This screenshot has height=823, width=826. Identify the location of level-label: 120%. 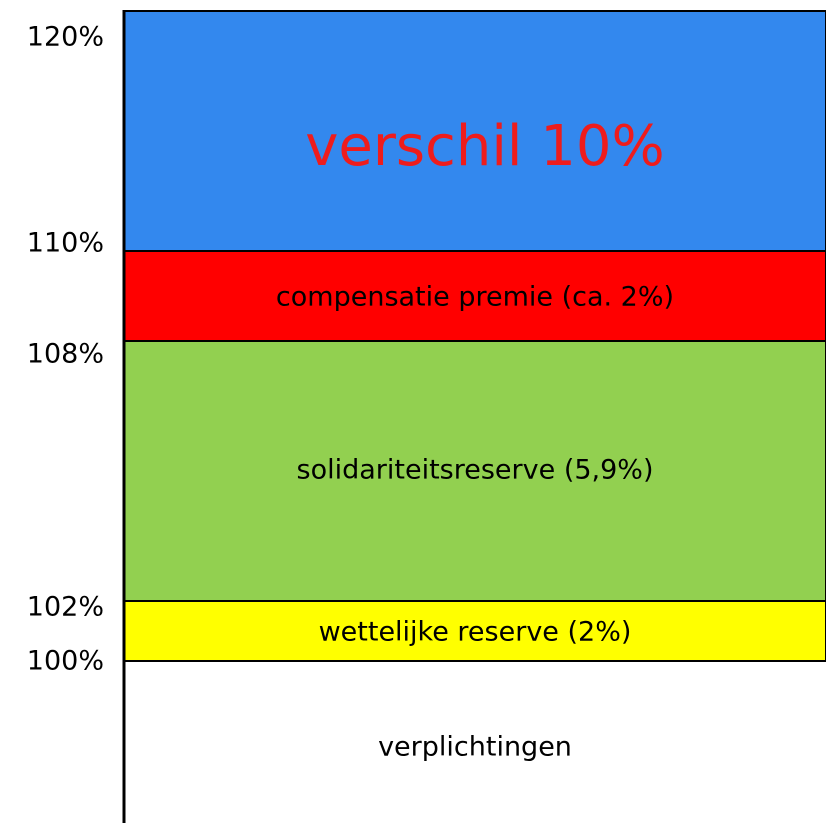
(65, 37).